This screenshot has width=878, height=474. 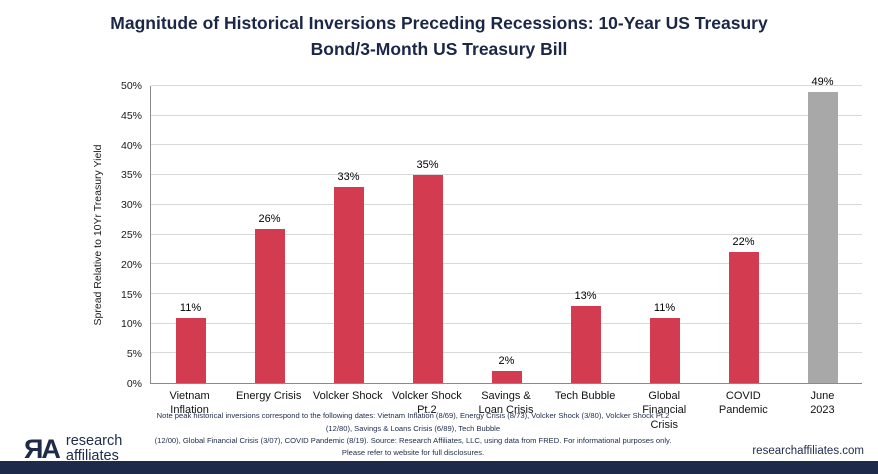 I want to click on bar: 26%, so click(x=269, y=298).